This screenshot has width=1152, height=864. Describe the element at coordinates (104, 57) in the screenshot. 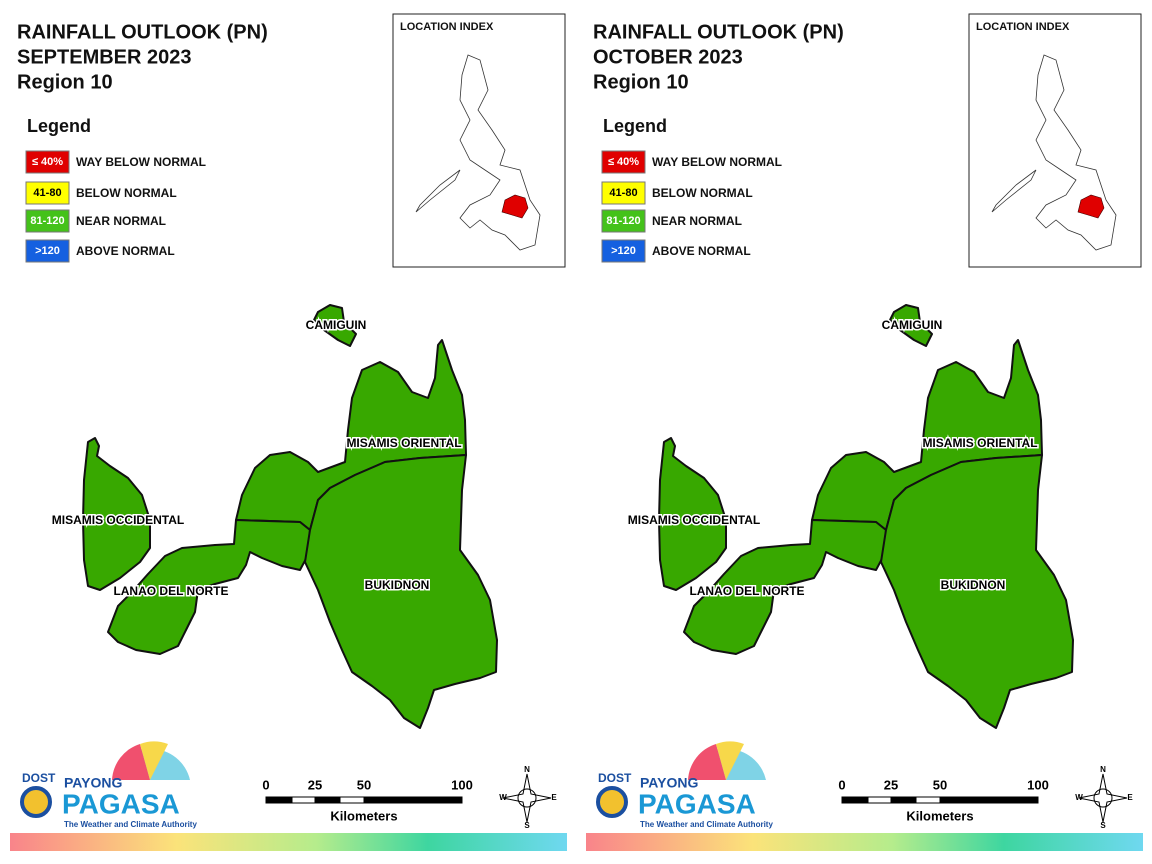

I see `map-title: SEPTEMBER 2023` at that location.